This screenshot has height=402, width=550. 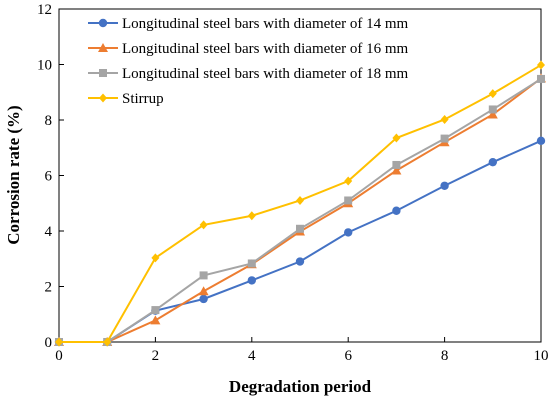 What do you see at coordinates (445, 356) in the screenshot?
I see `x-tick-label: 8` at bounding box center [445, 356].